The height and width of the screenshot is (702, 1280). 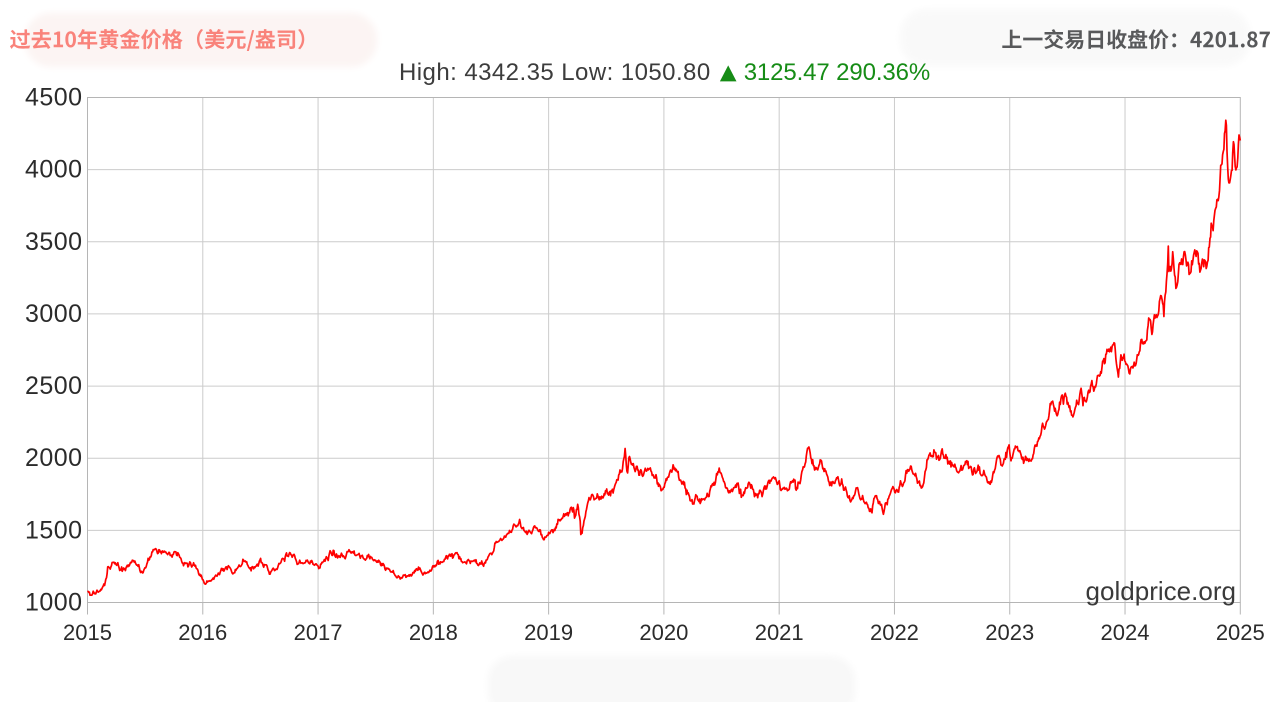 I want to click on svg-text: 2016, so click(x=202, y=632).